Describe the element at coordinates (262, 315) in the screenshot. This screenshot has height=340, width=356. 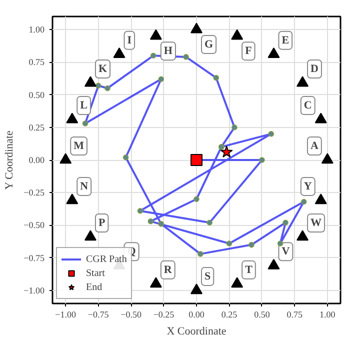
I see `x-tick-label: 0.50` at that location.